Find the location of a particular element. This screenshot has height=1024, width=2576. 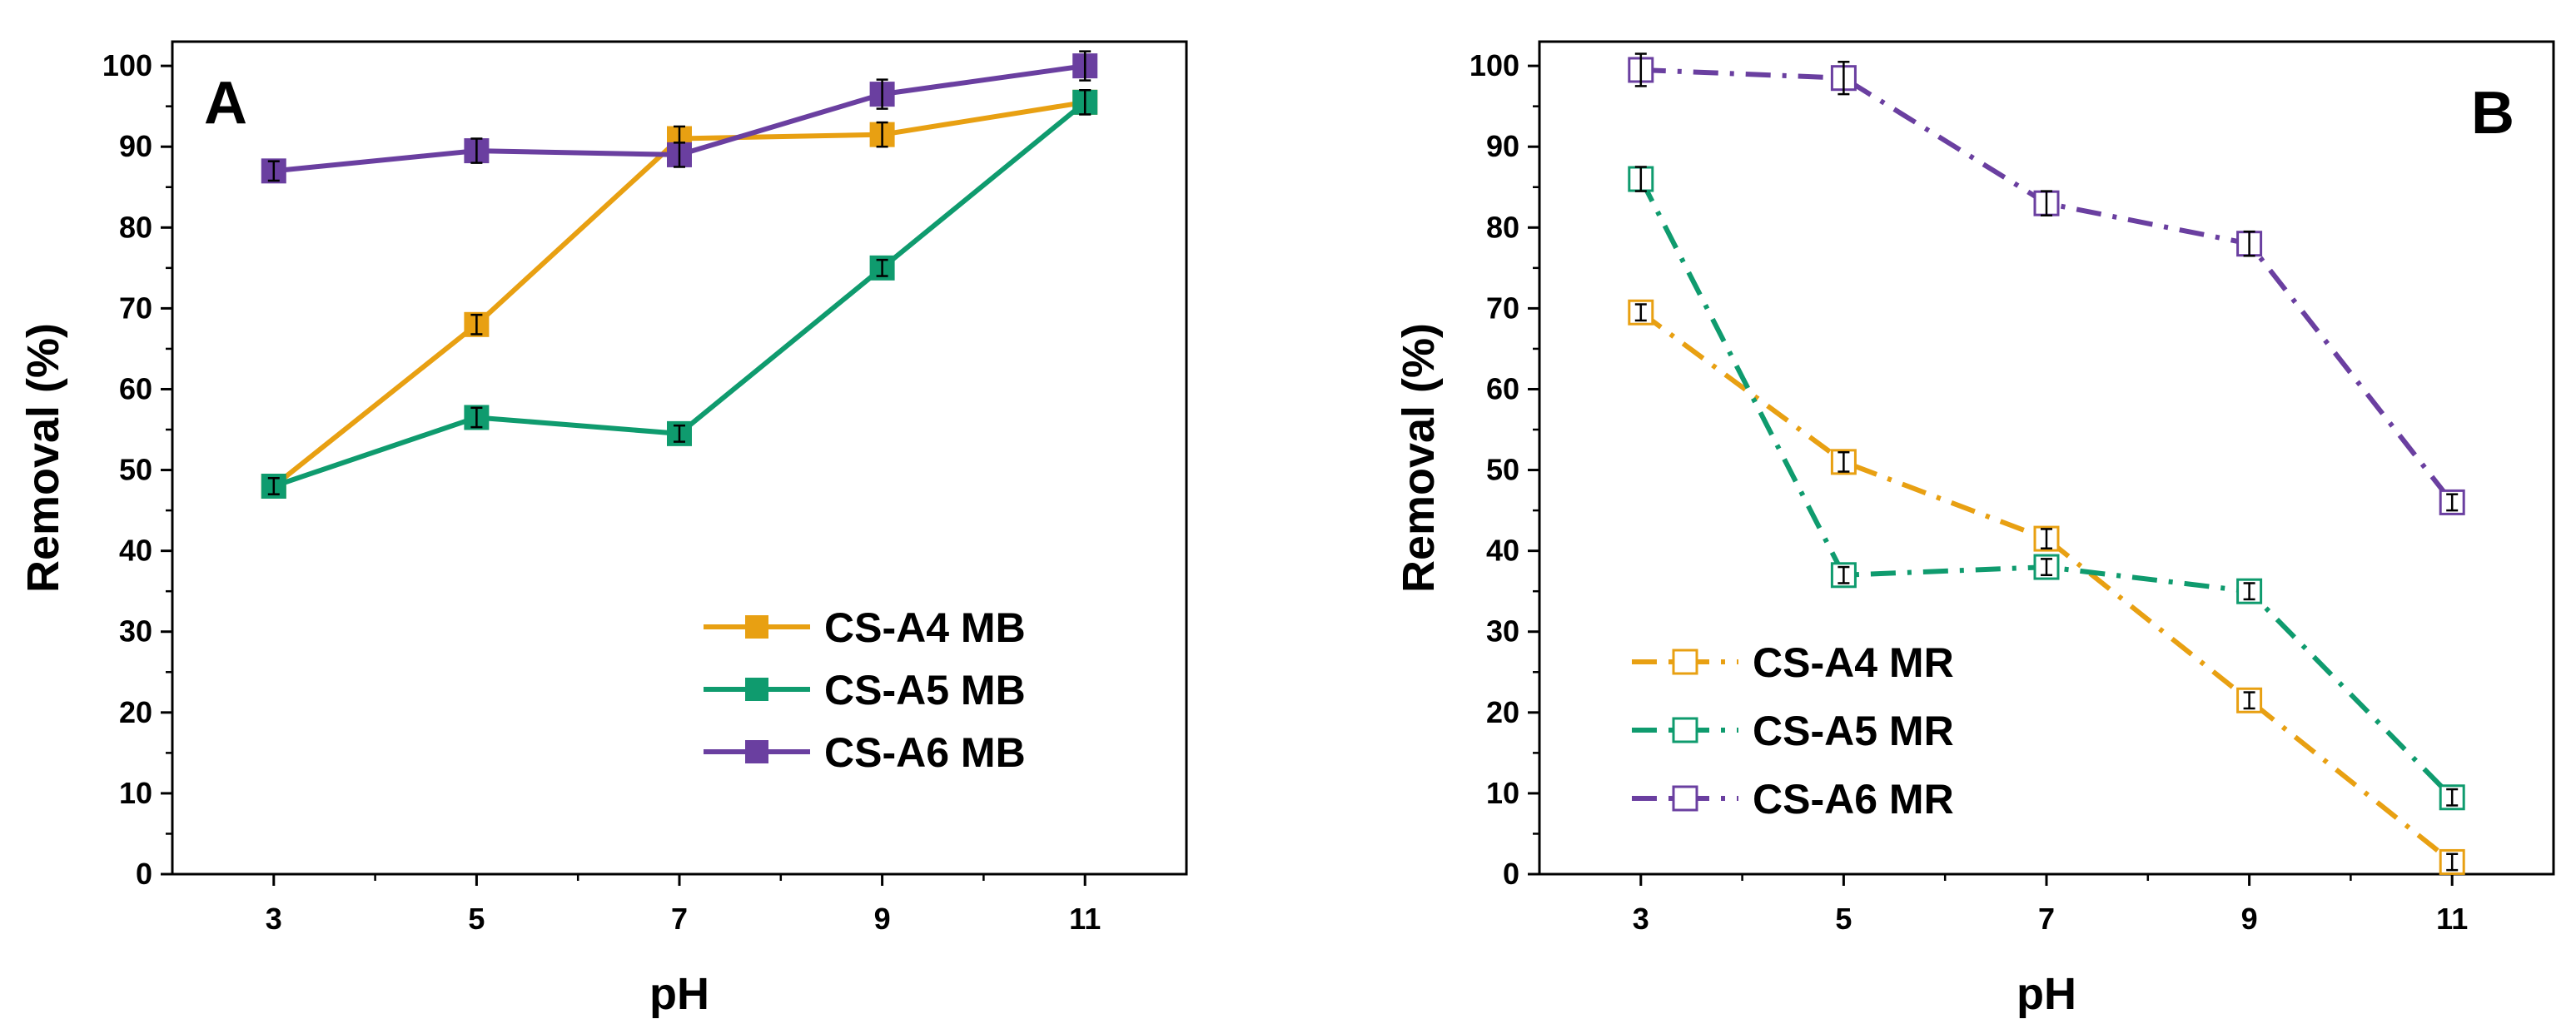

legend: CS-A4 MB CS-A5 MB CS-A6 MB is located at coordinates (865, 690).